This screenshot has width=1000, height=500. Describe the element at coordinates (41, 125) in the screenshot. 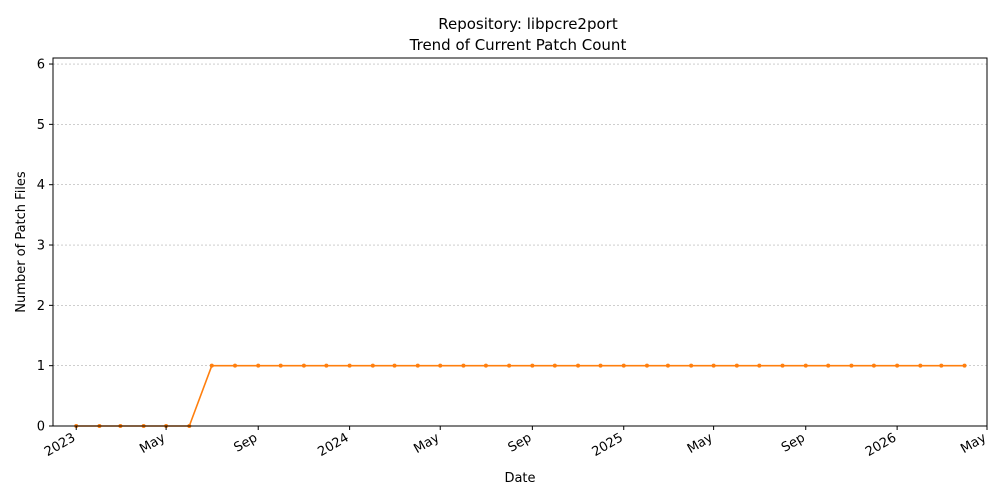

I see `y-tick-label: 5` at that location.